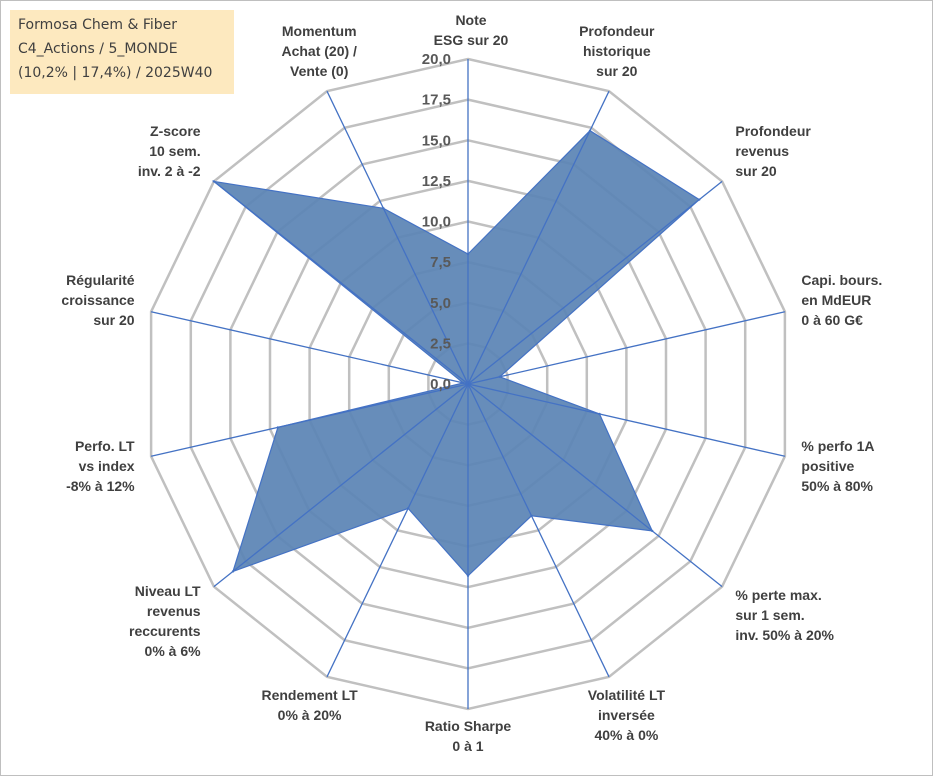 The height and width of the screenshot is (776, 933). What do you see at coordinates (319, 71) in the screenshot?
I see `axis-label-13-line-2: Vente (0)` at bounding box center [319, 71].